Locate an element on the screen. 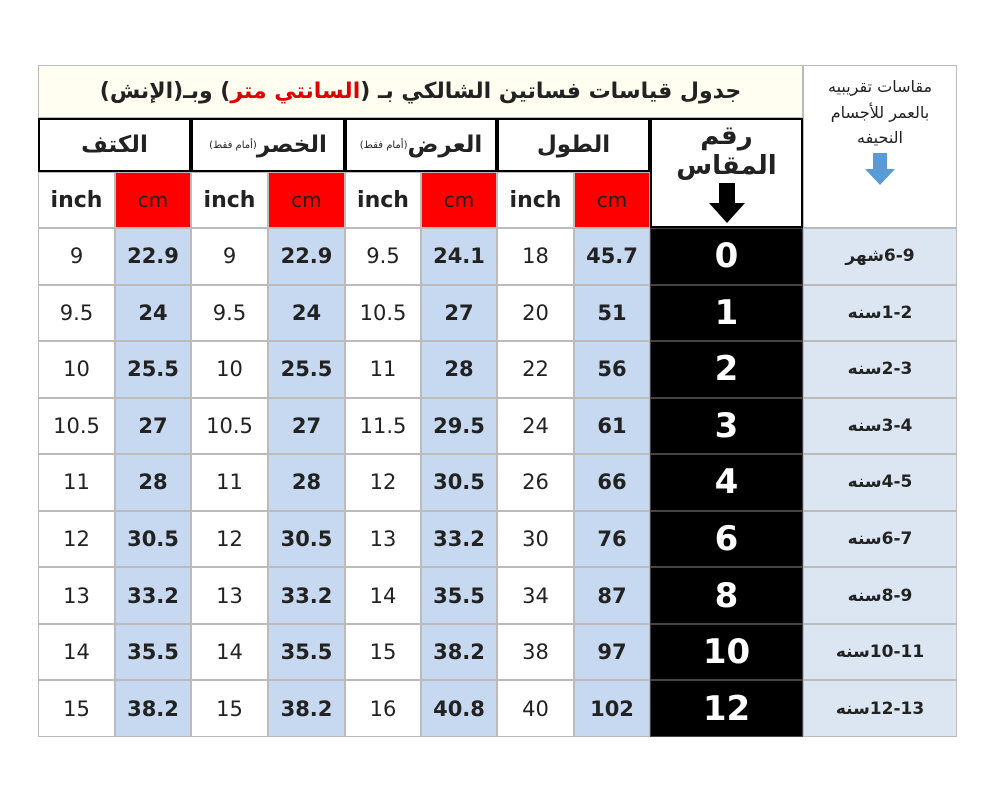  inch-cell: 11.5 is located at coordinates (383, 426).